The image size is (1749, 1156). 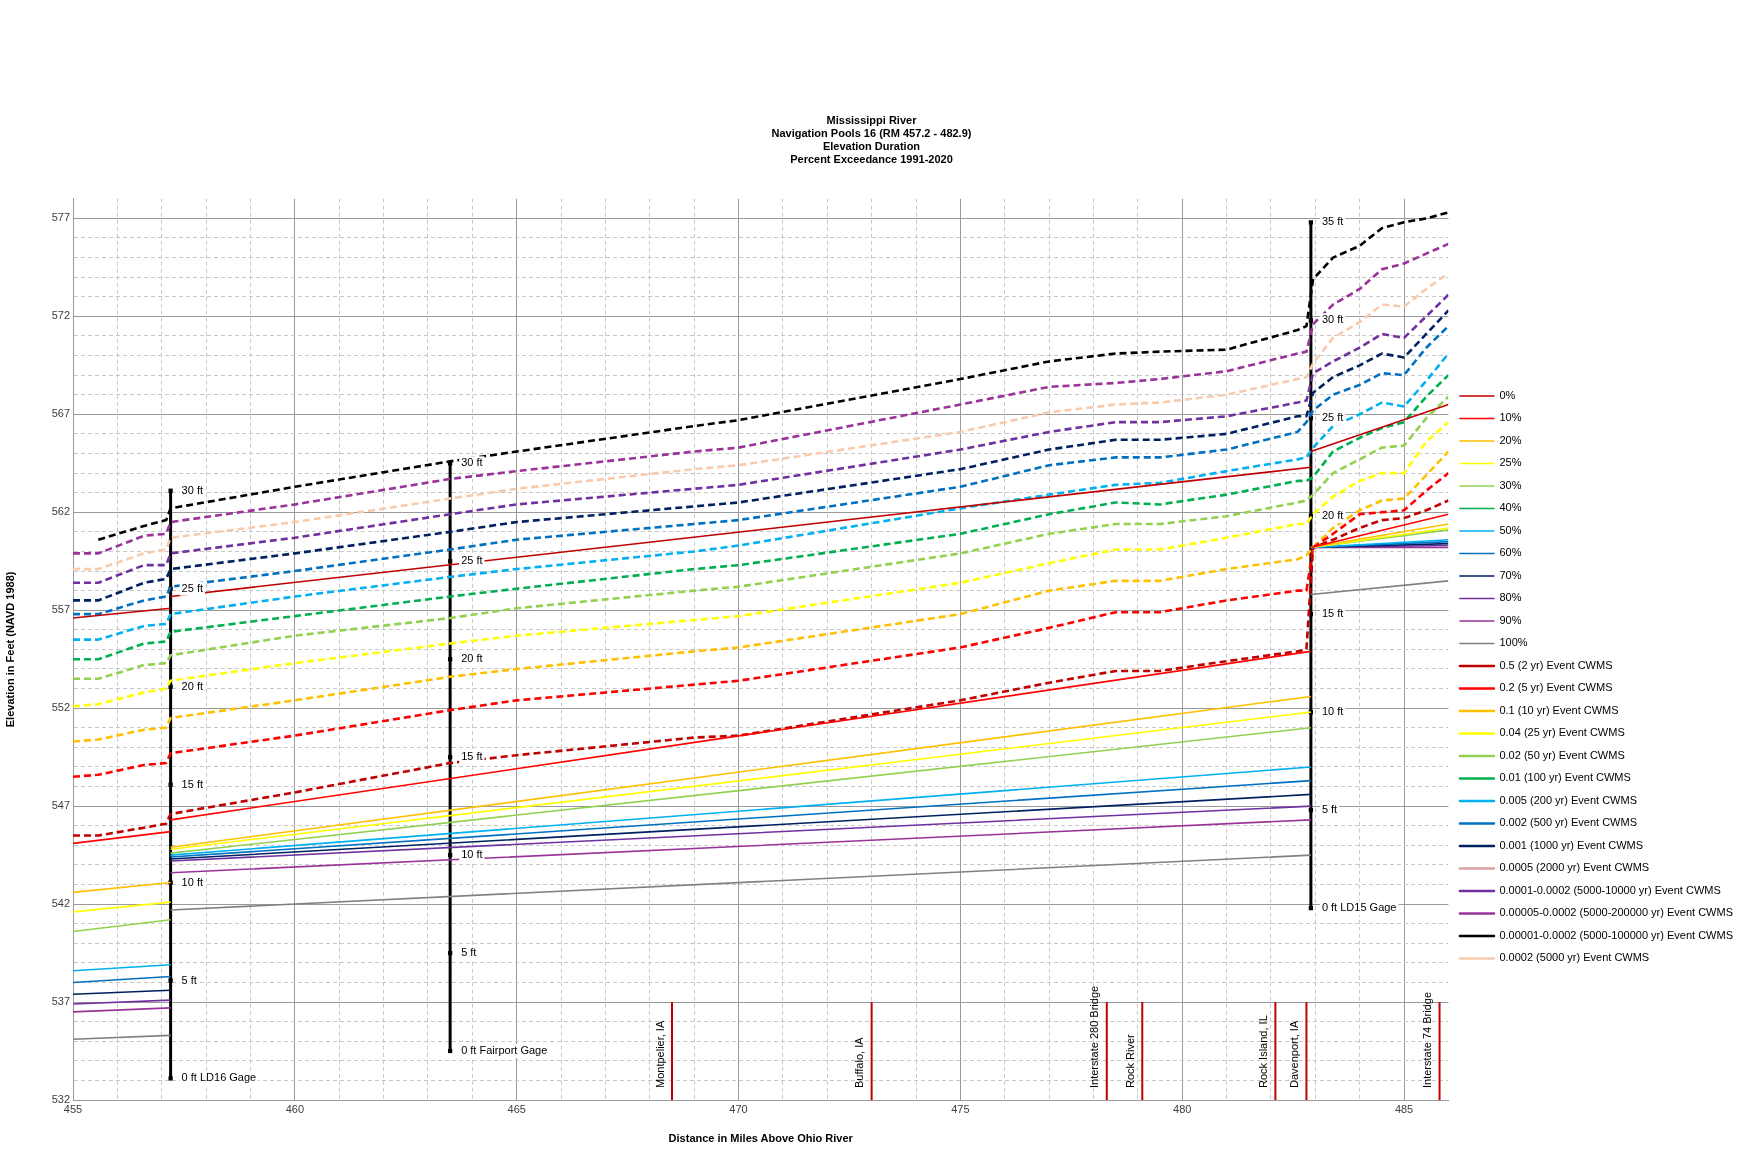 I want to click on legend-label: 0.01 (100 yr) Event CWMS, so click(x=1565, y=777).